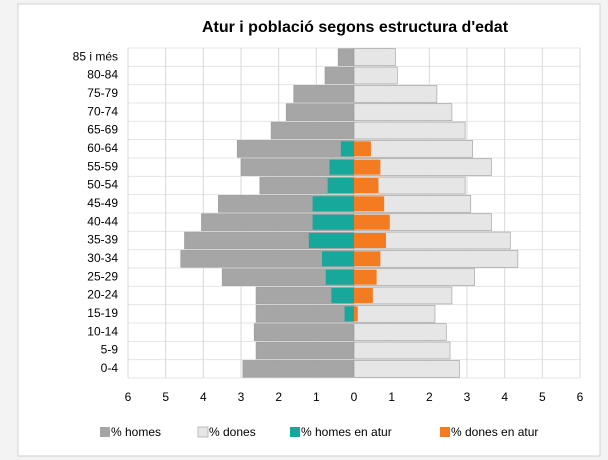 This screenshot has height=460, width=608. I want to click on y-tick-label: 0-4, so click(110, 368).